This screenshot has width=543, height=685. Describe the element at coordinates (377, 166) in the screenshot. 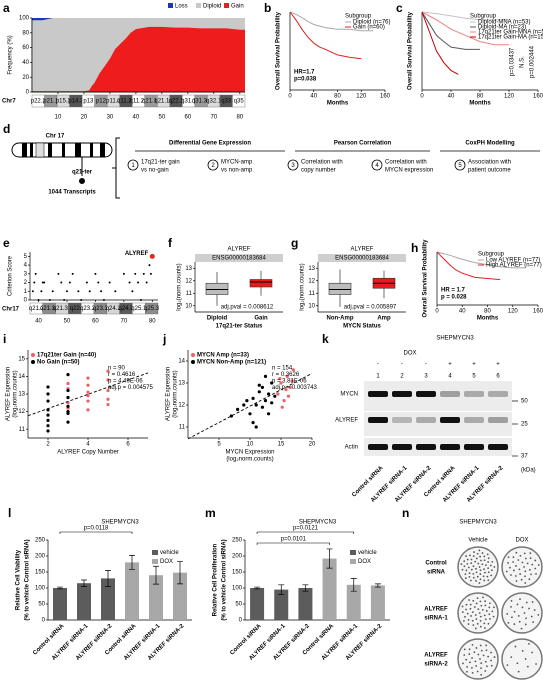

I see `step-number: 4` at that location.